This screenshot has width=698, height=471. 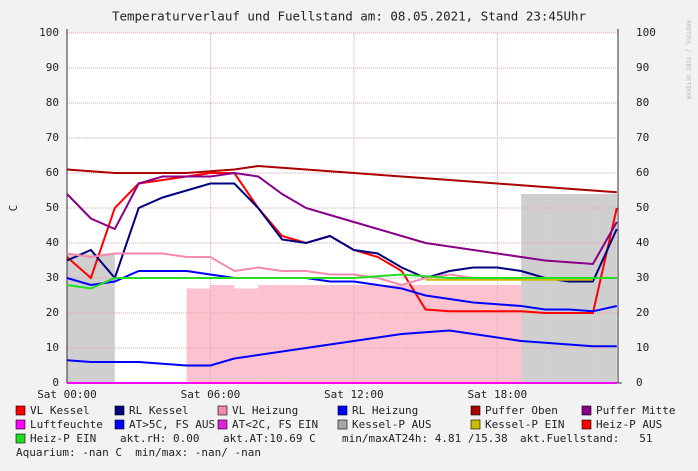 What do you see at coordinates (391, 424) in the screenshot?
I see `legend-label: Kessel-P AUS` at bounding box center [391, 424].